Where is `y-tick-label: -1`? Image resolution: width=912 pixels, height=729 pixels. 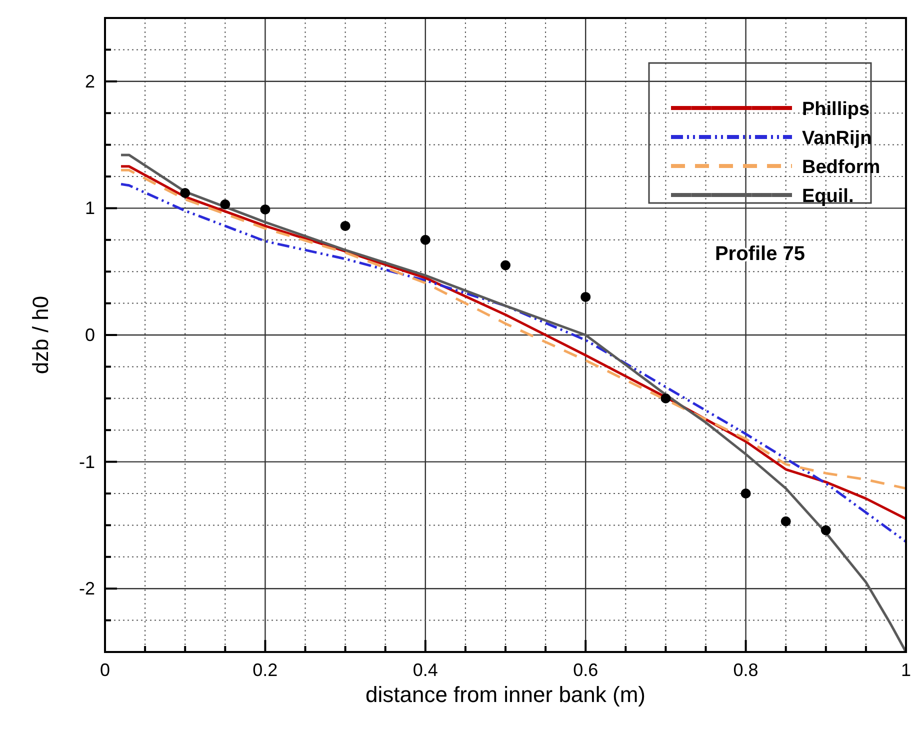
y-tick-label: -1 is located at coordinates (86, 462).